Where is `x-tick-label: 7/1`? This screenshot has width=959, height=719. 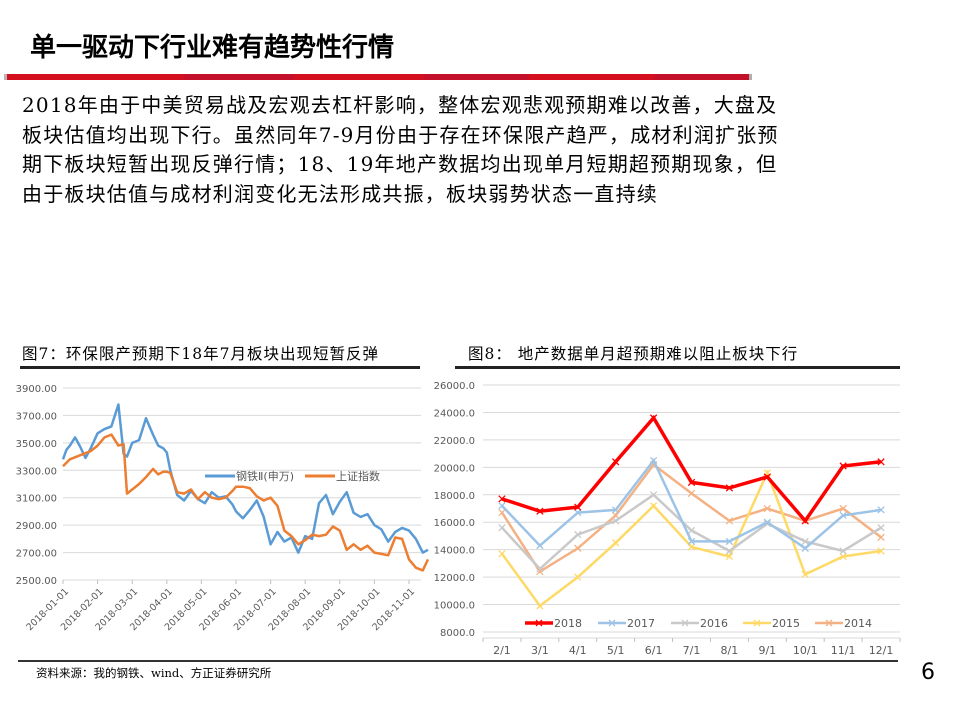
x-tick-label: 7/1 is located at coordinates (692, 650).